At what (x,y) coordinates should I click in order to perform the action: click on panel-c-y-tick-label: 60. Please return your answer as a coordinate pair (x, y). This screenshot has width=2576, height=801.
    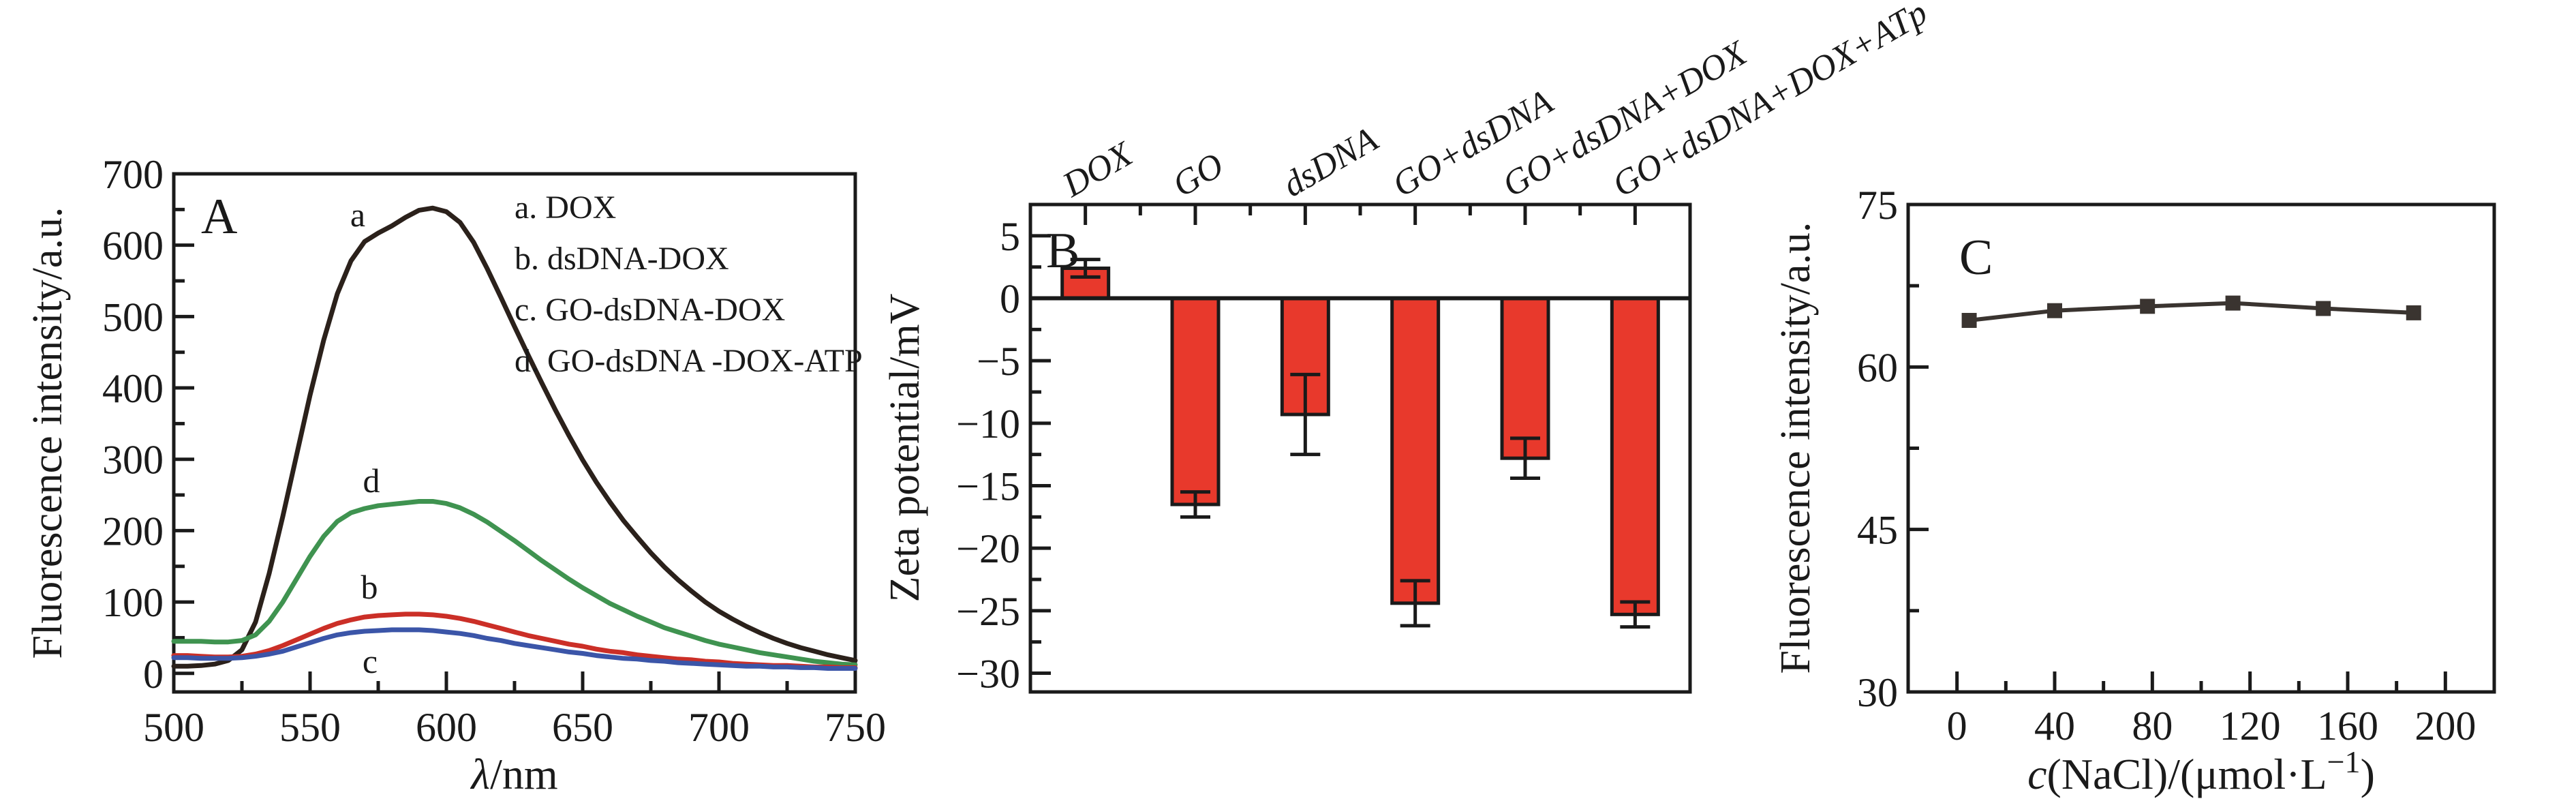
    Looking at the image, I should click on (1877, 367).